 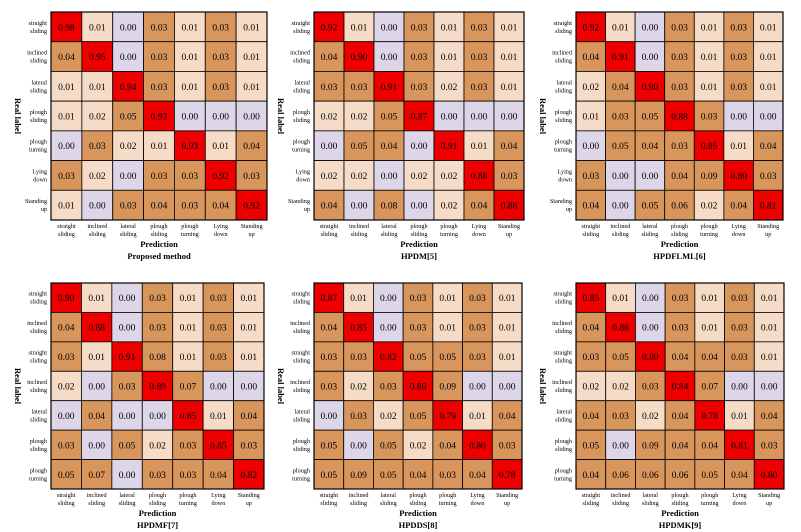 I want to click on cell-value: 0.08, so click(x=389, y=207).